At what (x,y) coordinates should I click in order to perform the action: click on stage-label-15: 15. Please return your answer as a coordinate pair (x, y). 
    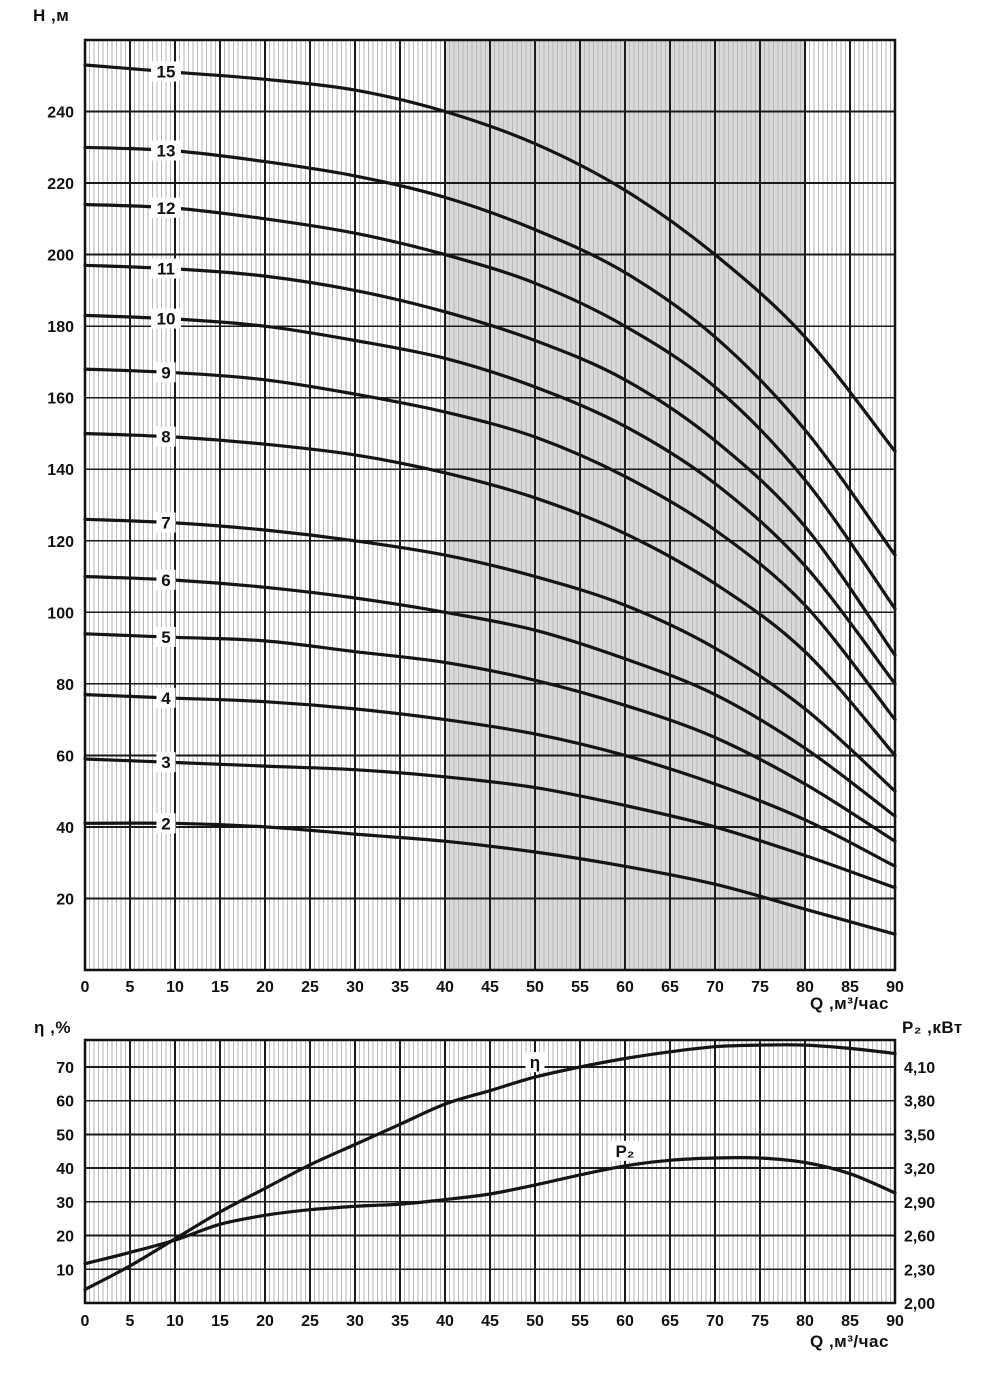
    Looking at the image, I should click on (166, 71).